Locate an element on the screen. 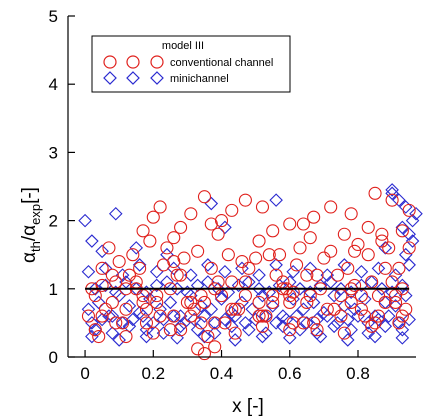 The width and height of the screenshot is (426, 419). legend-diamond-marker is located at coordinates (110, 78).